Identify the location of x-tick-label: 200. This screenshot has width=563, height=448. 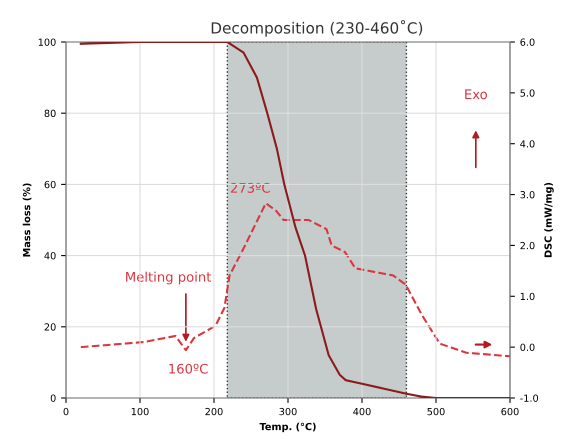
(214, 412).